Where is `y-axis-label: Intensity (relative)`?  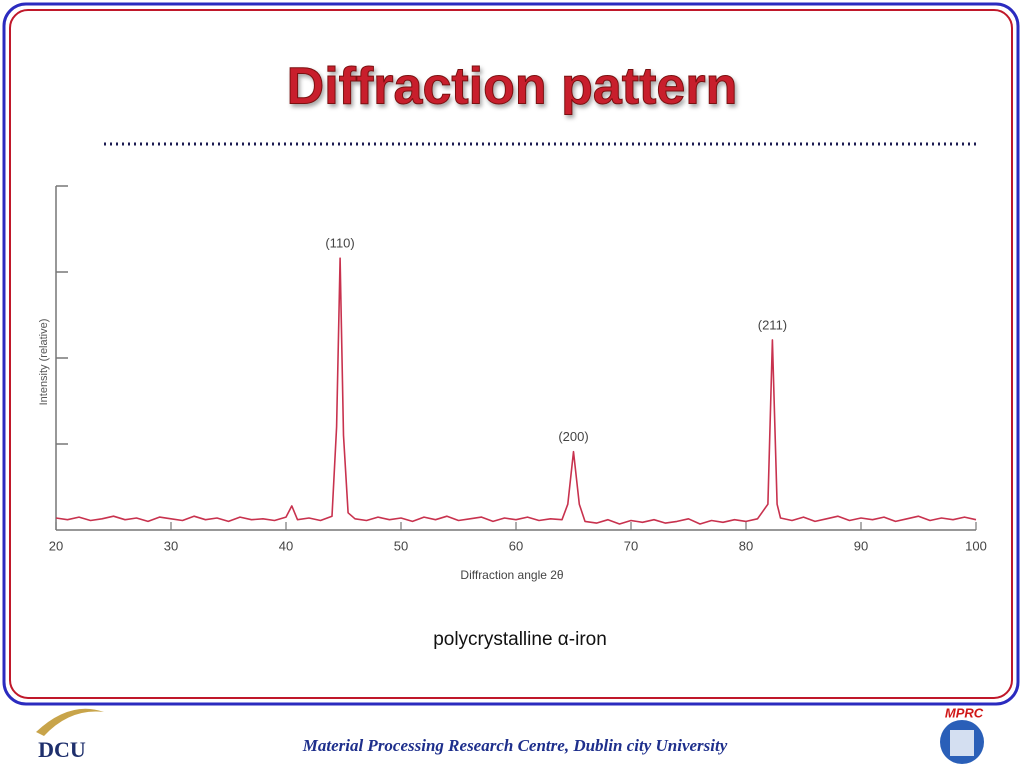 y-axis-label: Intensity (relative) is located at coordinates (44, 362).